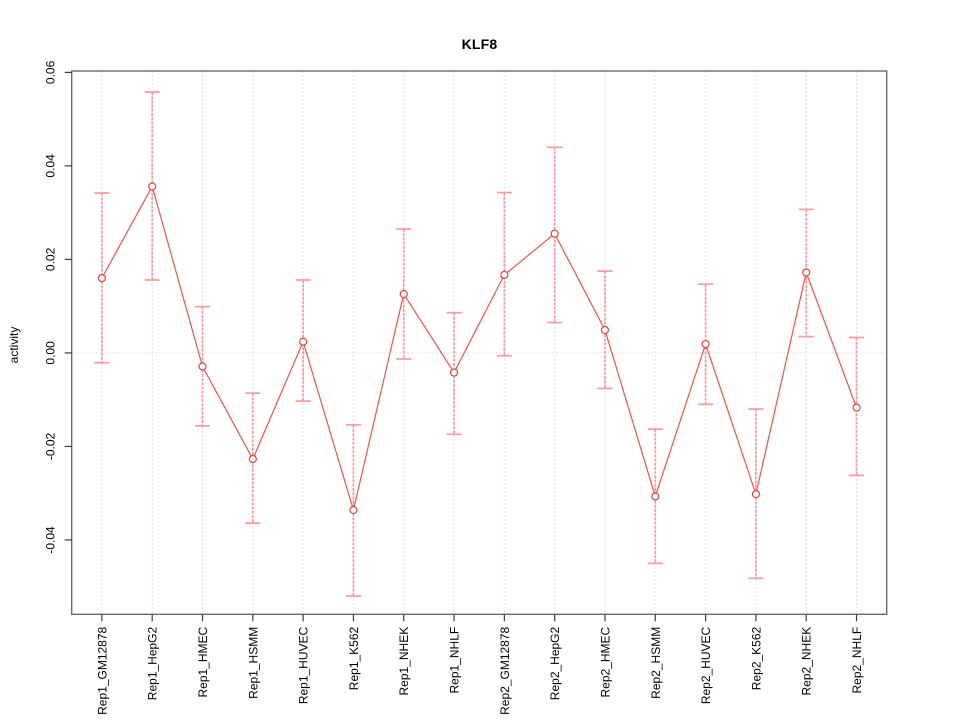 The height and width of the screenshot is (720, 960). I want to click on x-tick-label: Rep2_HUVEC, so click(706, 665).